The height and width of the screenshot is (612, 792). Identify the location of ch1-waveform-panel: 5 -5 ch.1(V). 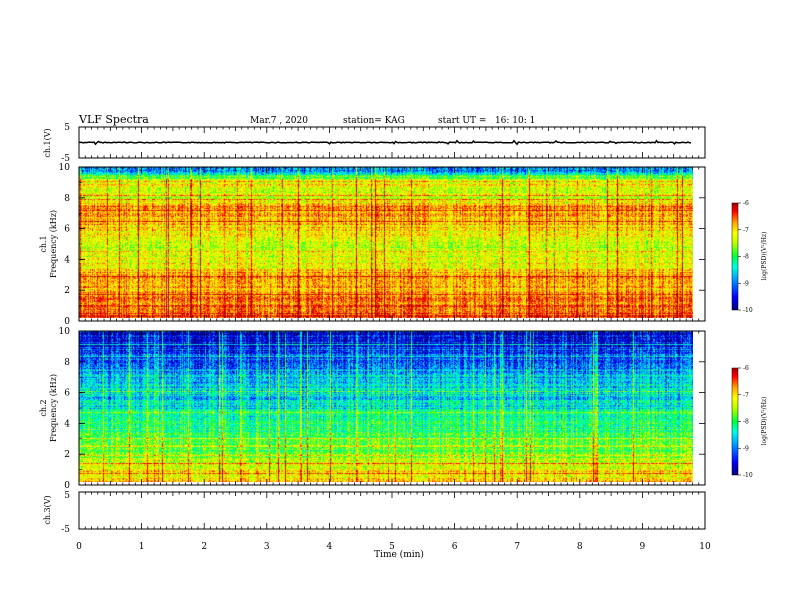
(374, 143).